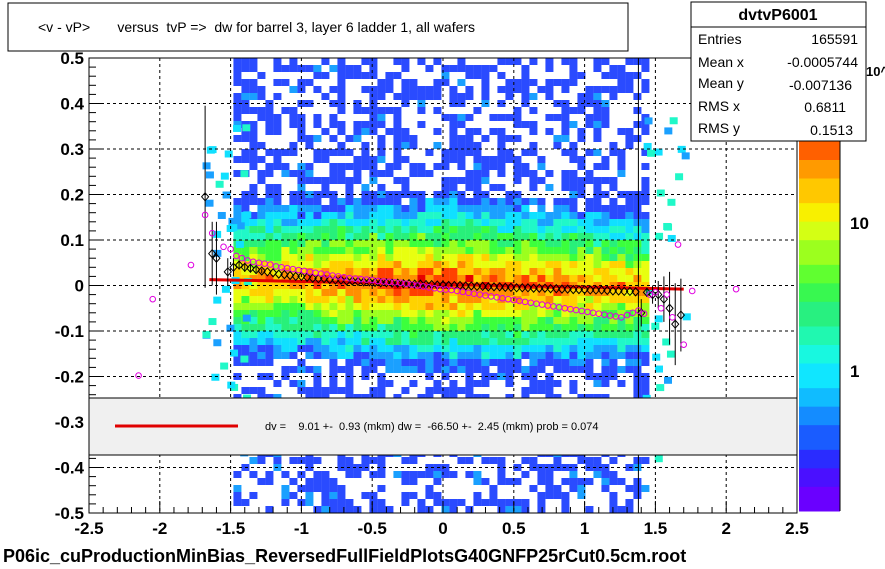 This screenshot has width=885, height=569. Describe the element at coordinates (69, 422) in the screenshot. I see `y-tick-label: -0.3` at that location.